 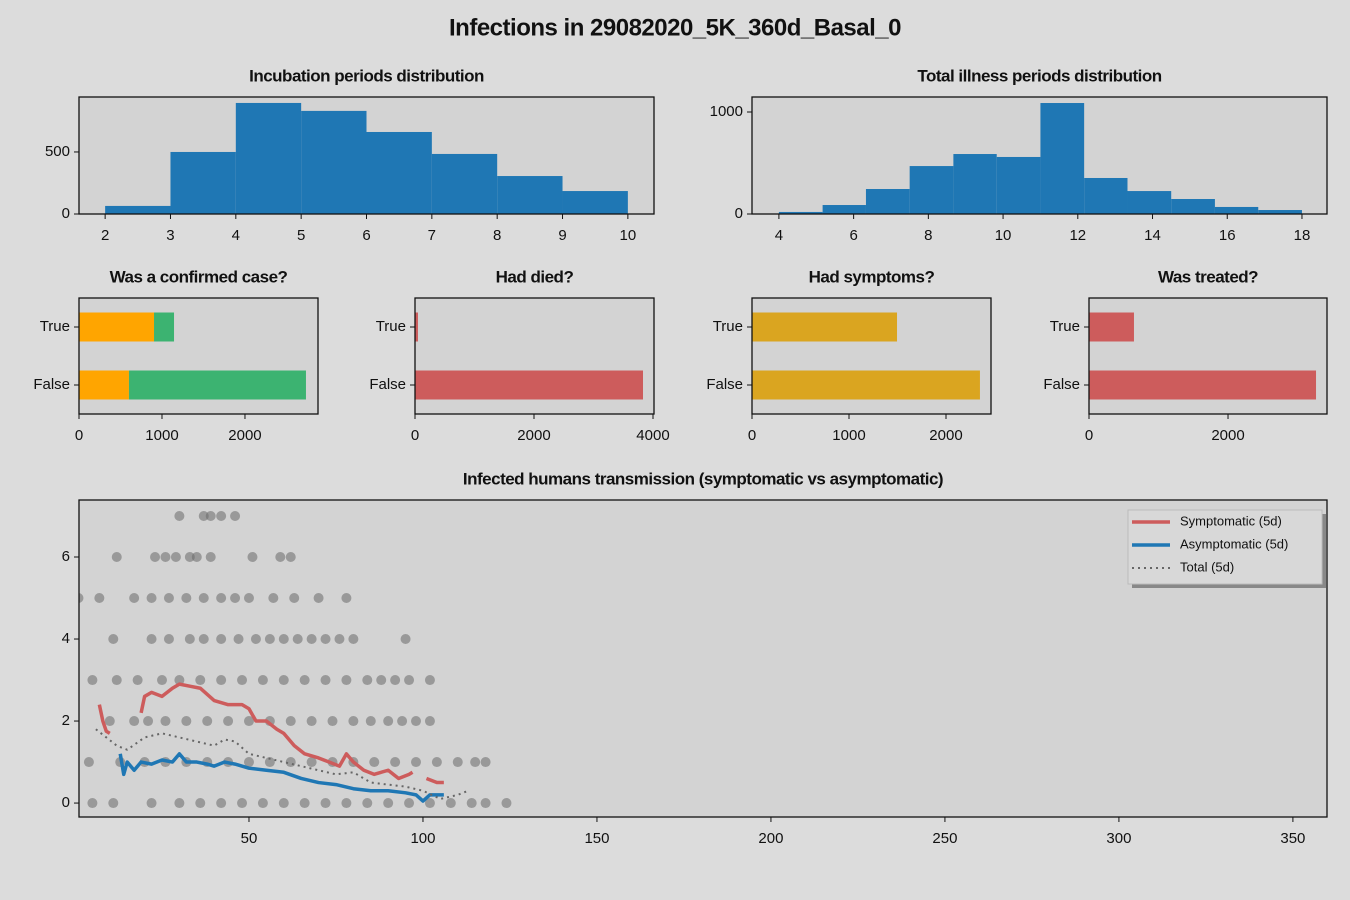 I want to click on x-tick-label: 12, so click(x=1077, y=235).